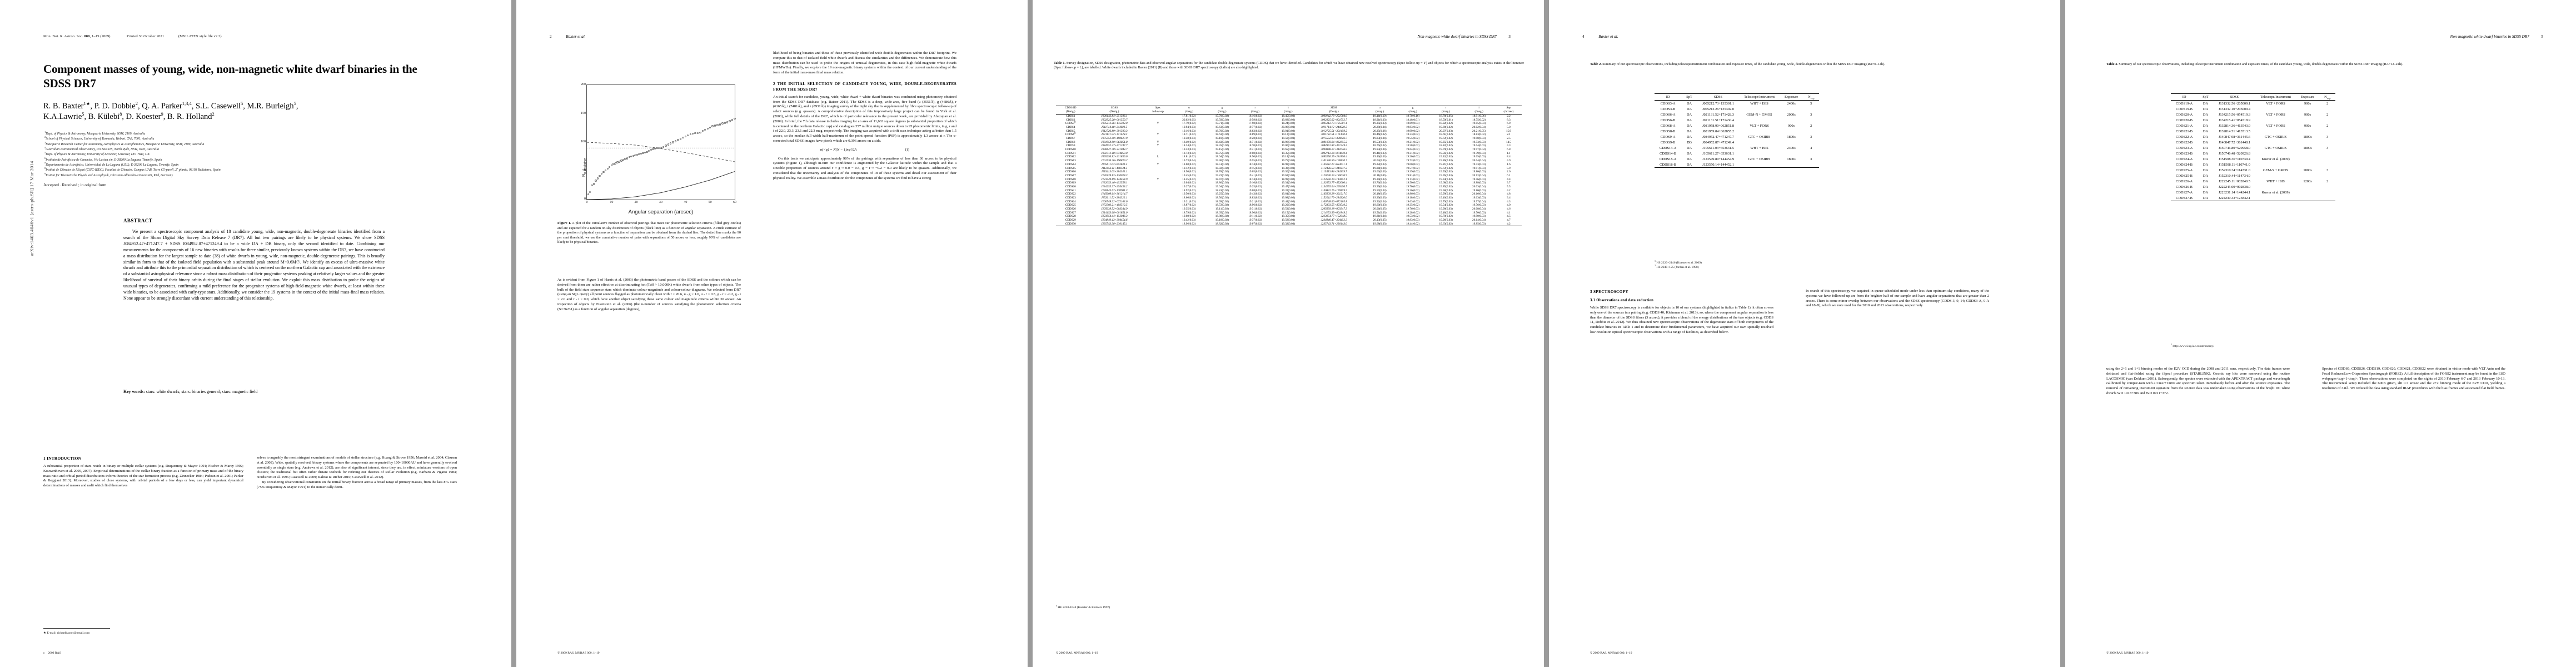 The width and height of the screenshot is (2576, 667). I want to click on table3-cell: J131332.10+205009.4, so click(2234, 109).